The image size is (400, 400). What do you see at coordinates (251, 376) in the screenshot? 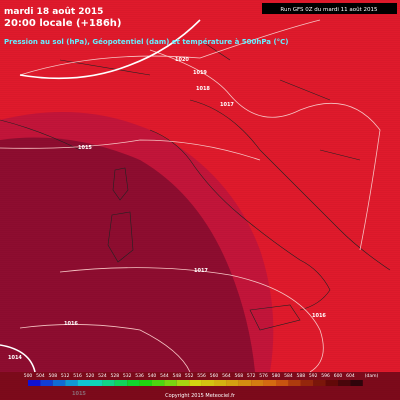
I see `scale-label: 572` at bounding box center [251, 376].